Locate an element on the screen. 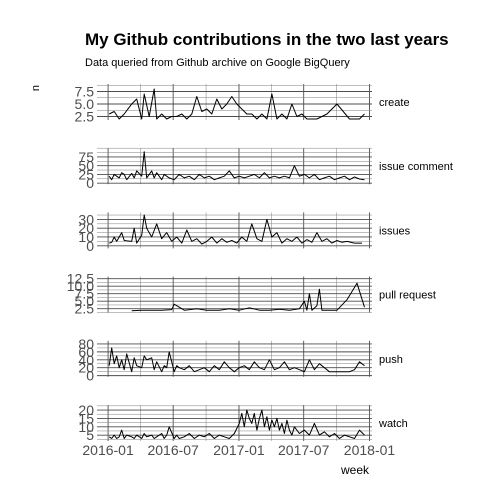  facet-label: issues is located at coordinates (395, 231).